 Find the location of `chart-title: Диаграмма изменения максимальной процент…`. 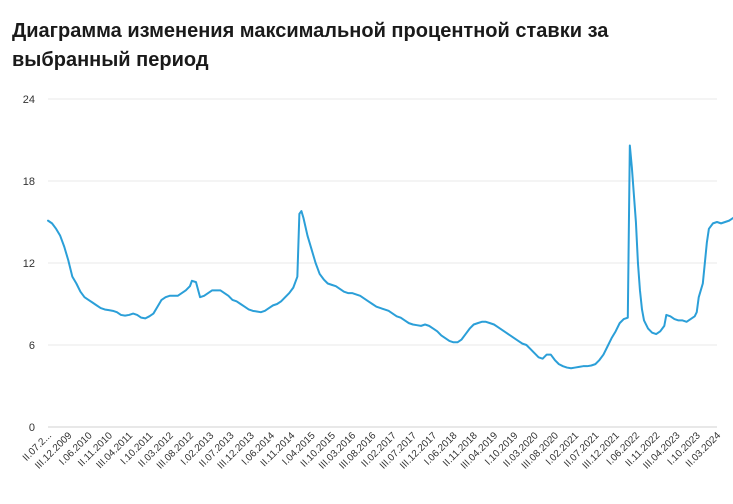

chart-title: Диаграмма изменения максимальной процент… is located at coordinates (310, 45).